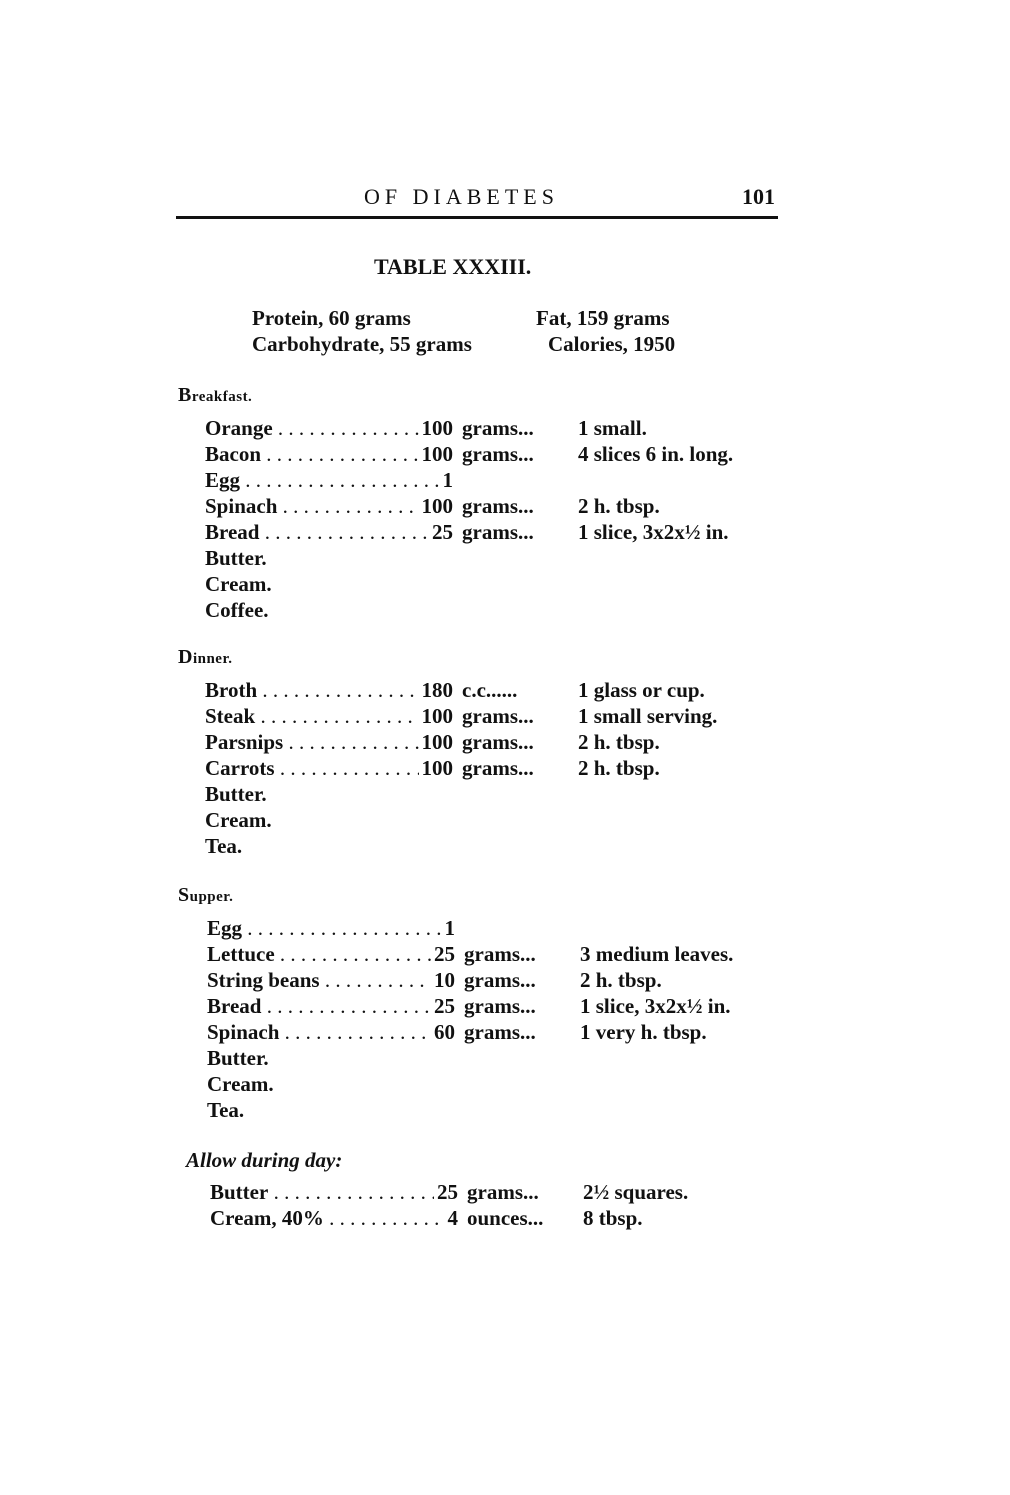 The width and height of the screenshot is (1010, 1495). I want to click on table-row: Parsnips100 grams... 2 h. tbsp., so click(505, 742).